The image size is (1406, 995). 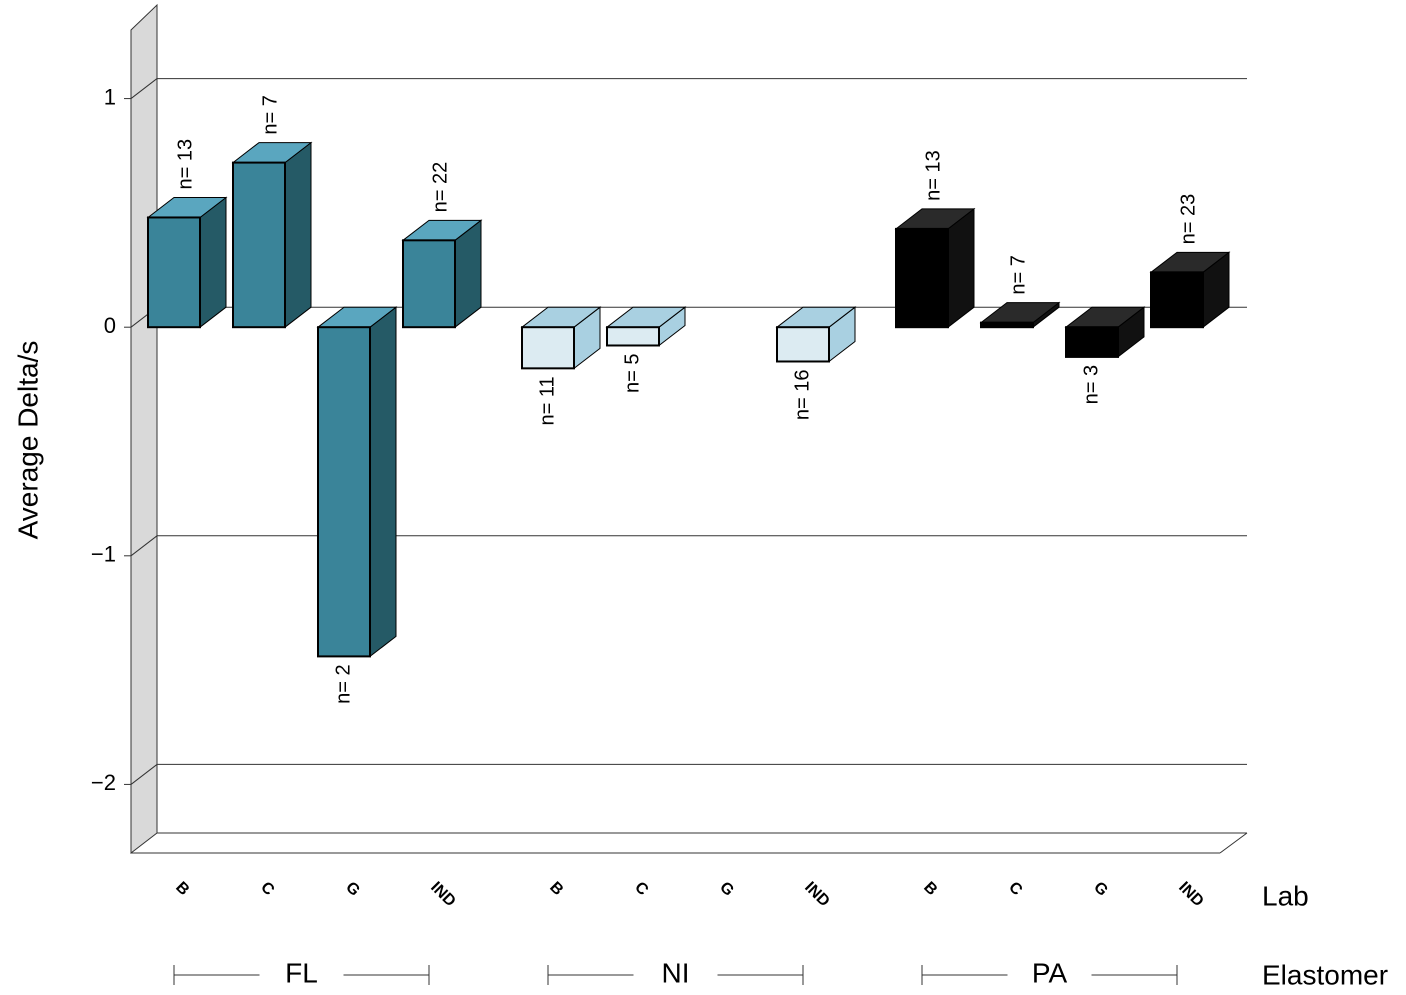 What do you see at coordinates (1091, 384) in the screenshot?
I see `n-label: n= 3` at bounding box center [1091, 384].